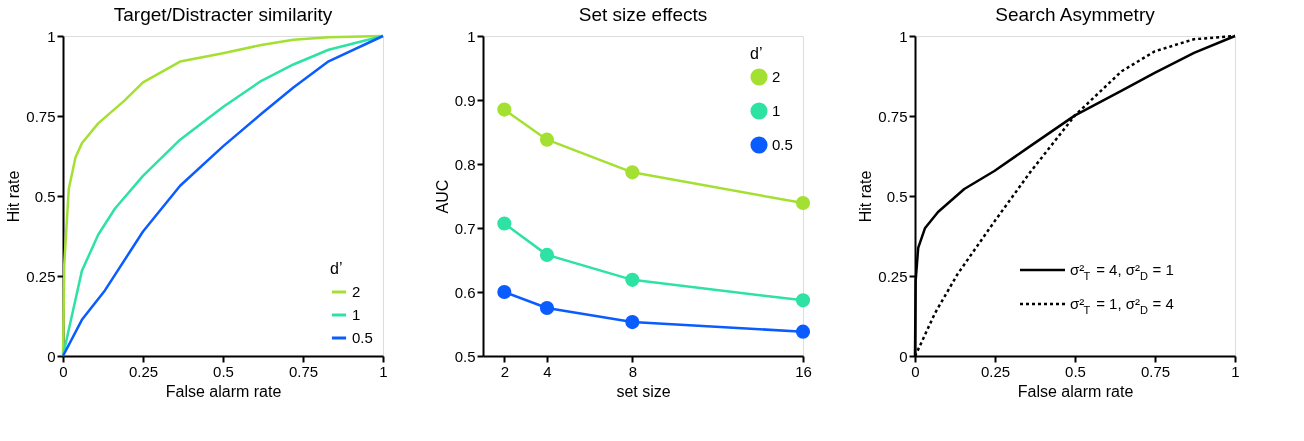 The height and width of the screenshot is (441, 1304). Describe the element at coordinates (465, 292) in the screenshot. I see `y-tick-label: 0.6` at that location.